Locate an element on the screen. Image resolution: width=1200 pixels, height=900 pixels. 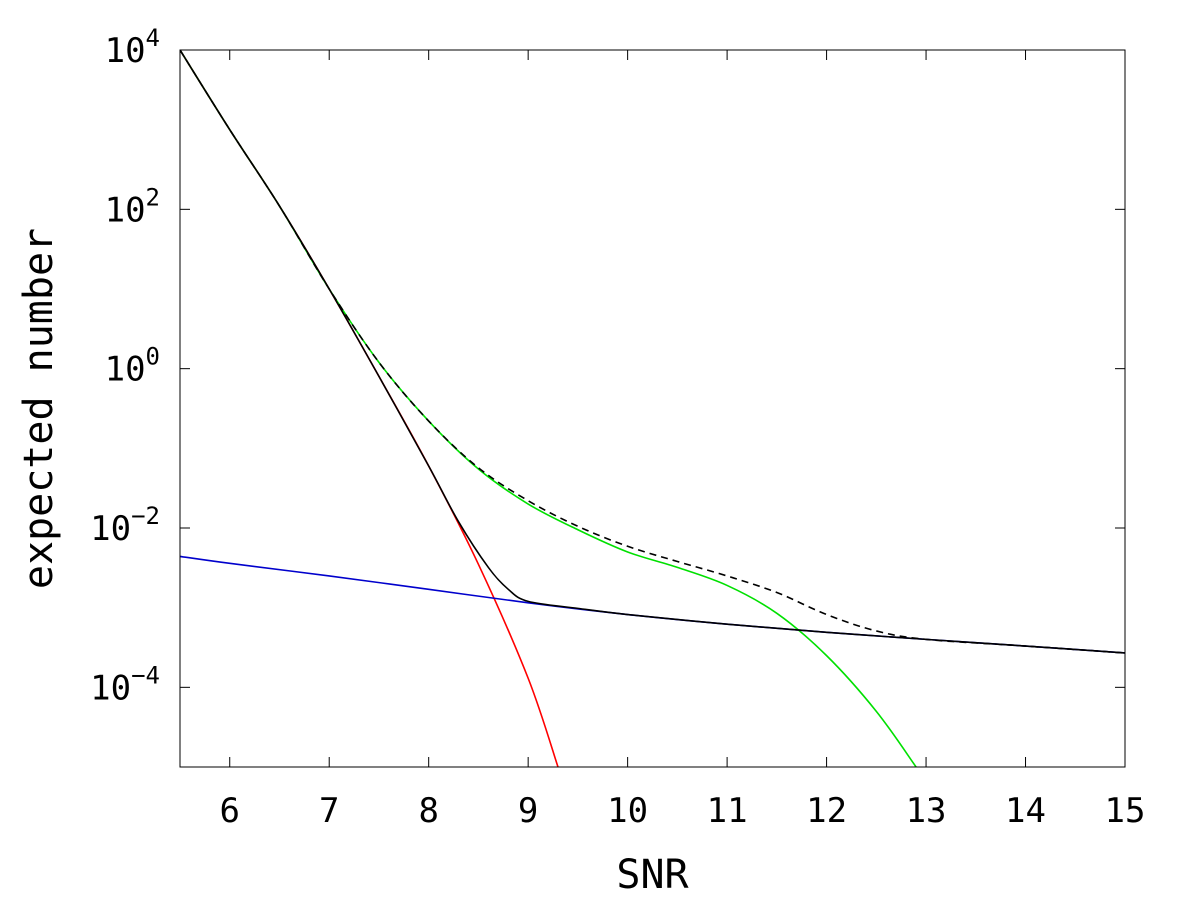
y-tick-label-exponent: −2 is located at coordinates (145, 516).